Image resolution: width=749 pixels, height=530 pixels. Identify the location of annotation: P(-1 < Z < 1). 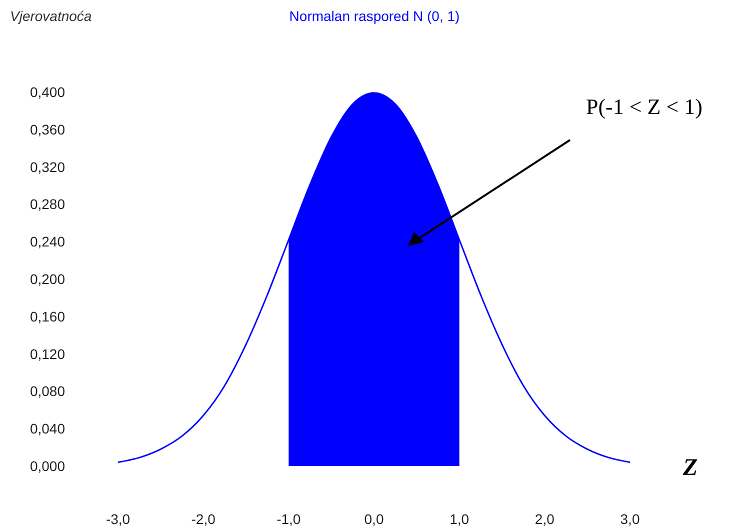
(644, 107).